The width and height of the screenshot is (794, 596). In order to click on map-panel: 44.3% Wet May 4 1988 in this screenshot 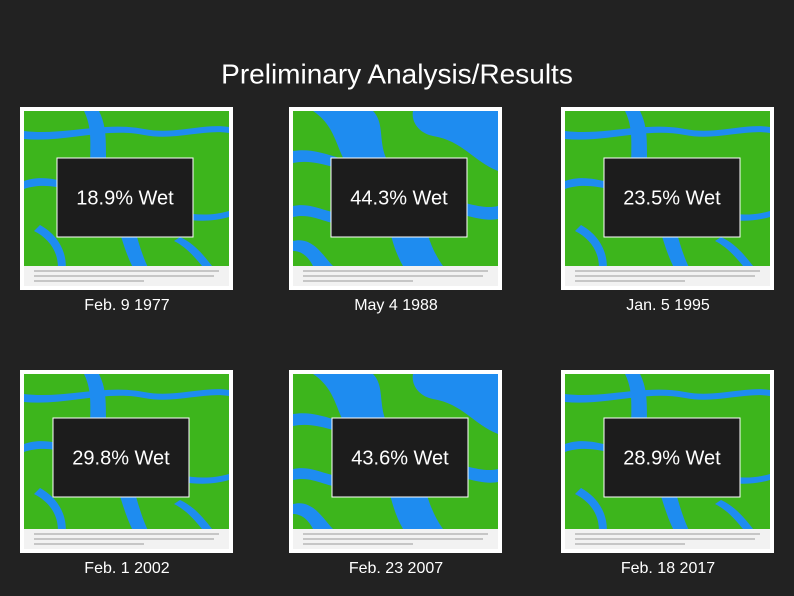, I will do `click(395, 210)`.